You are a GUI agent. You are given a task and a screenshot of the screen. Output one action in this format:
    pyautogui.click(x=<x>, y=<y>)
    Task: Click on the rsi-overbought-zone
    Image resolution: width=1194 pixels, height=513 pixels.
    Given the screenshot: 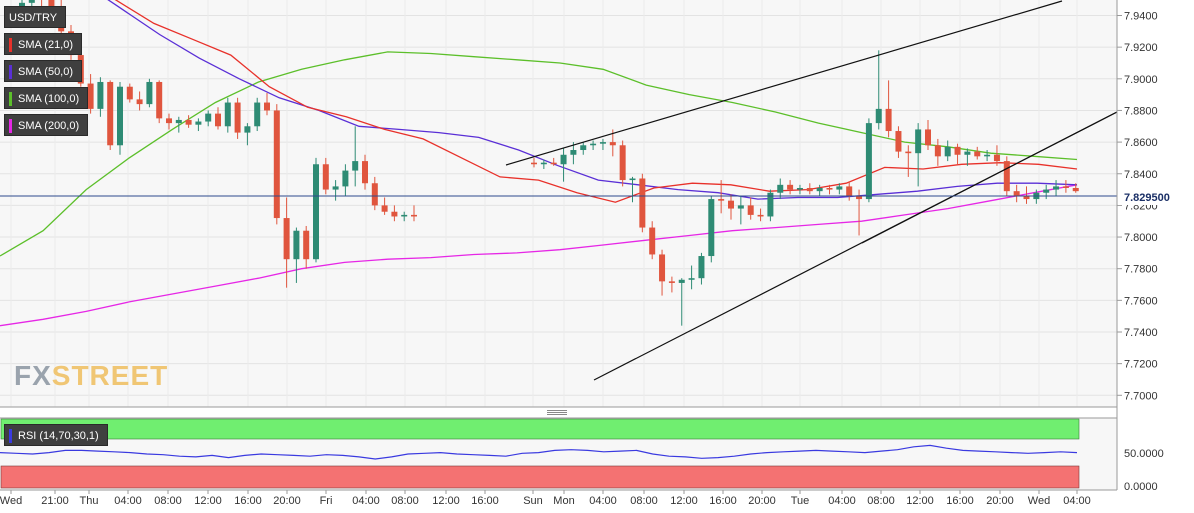 What is the action you would take?
    pyautogui.click(x=540, y=429)
    